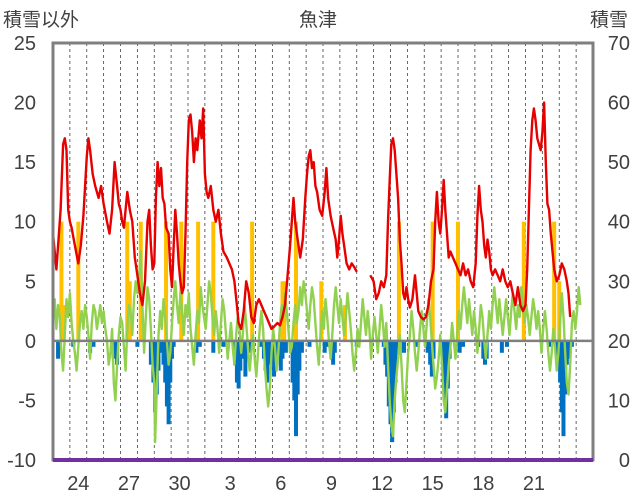 This screenshot has width=636, height=501. What do you see at coordinates (382, 484) in the screenshot?
I see `x-tick: 12` at bounding box center [382, 484].